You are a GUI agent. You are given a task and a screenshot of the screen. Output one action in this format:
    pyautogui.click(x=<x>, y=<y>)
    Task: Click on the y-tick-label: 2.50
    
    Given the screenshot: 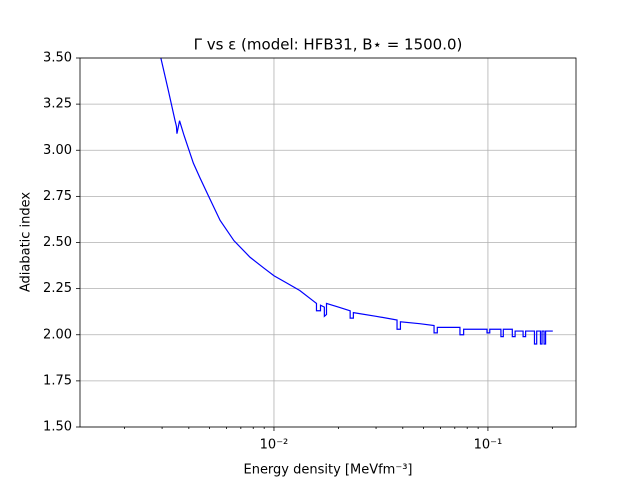 What is the action you would take?
    pyautogui.click(x=57, y=242)
    